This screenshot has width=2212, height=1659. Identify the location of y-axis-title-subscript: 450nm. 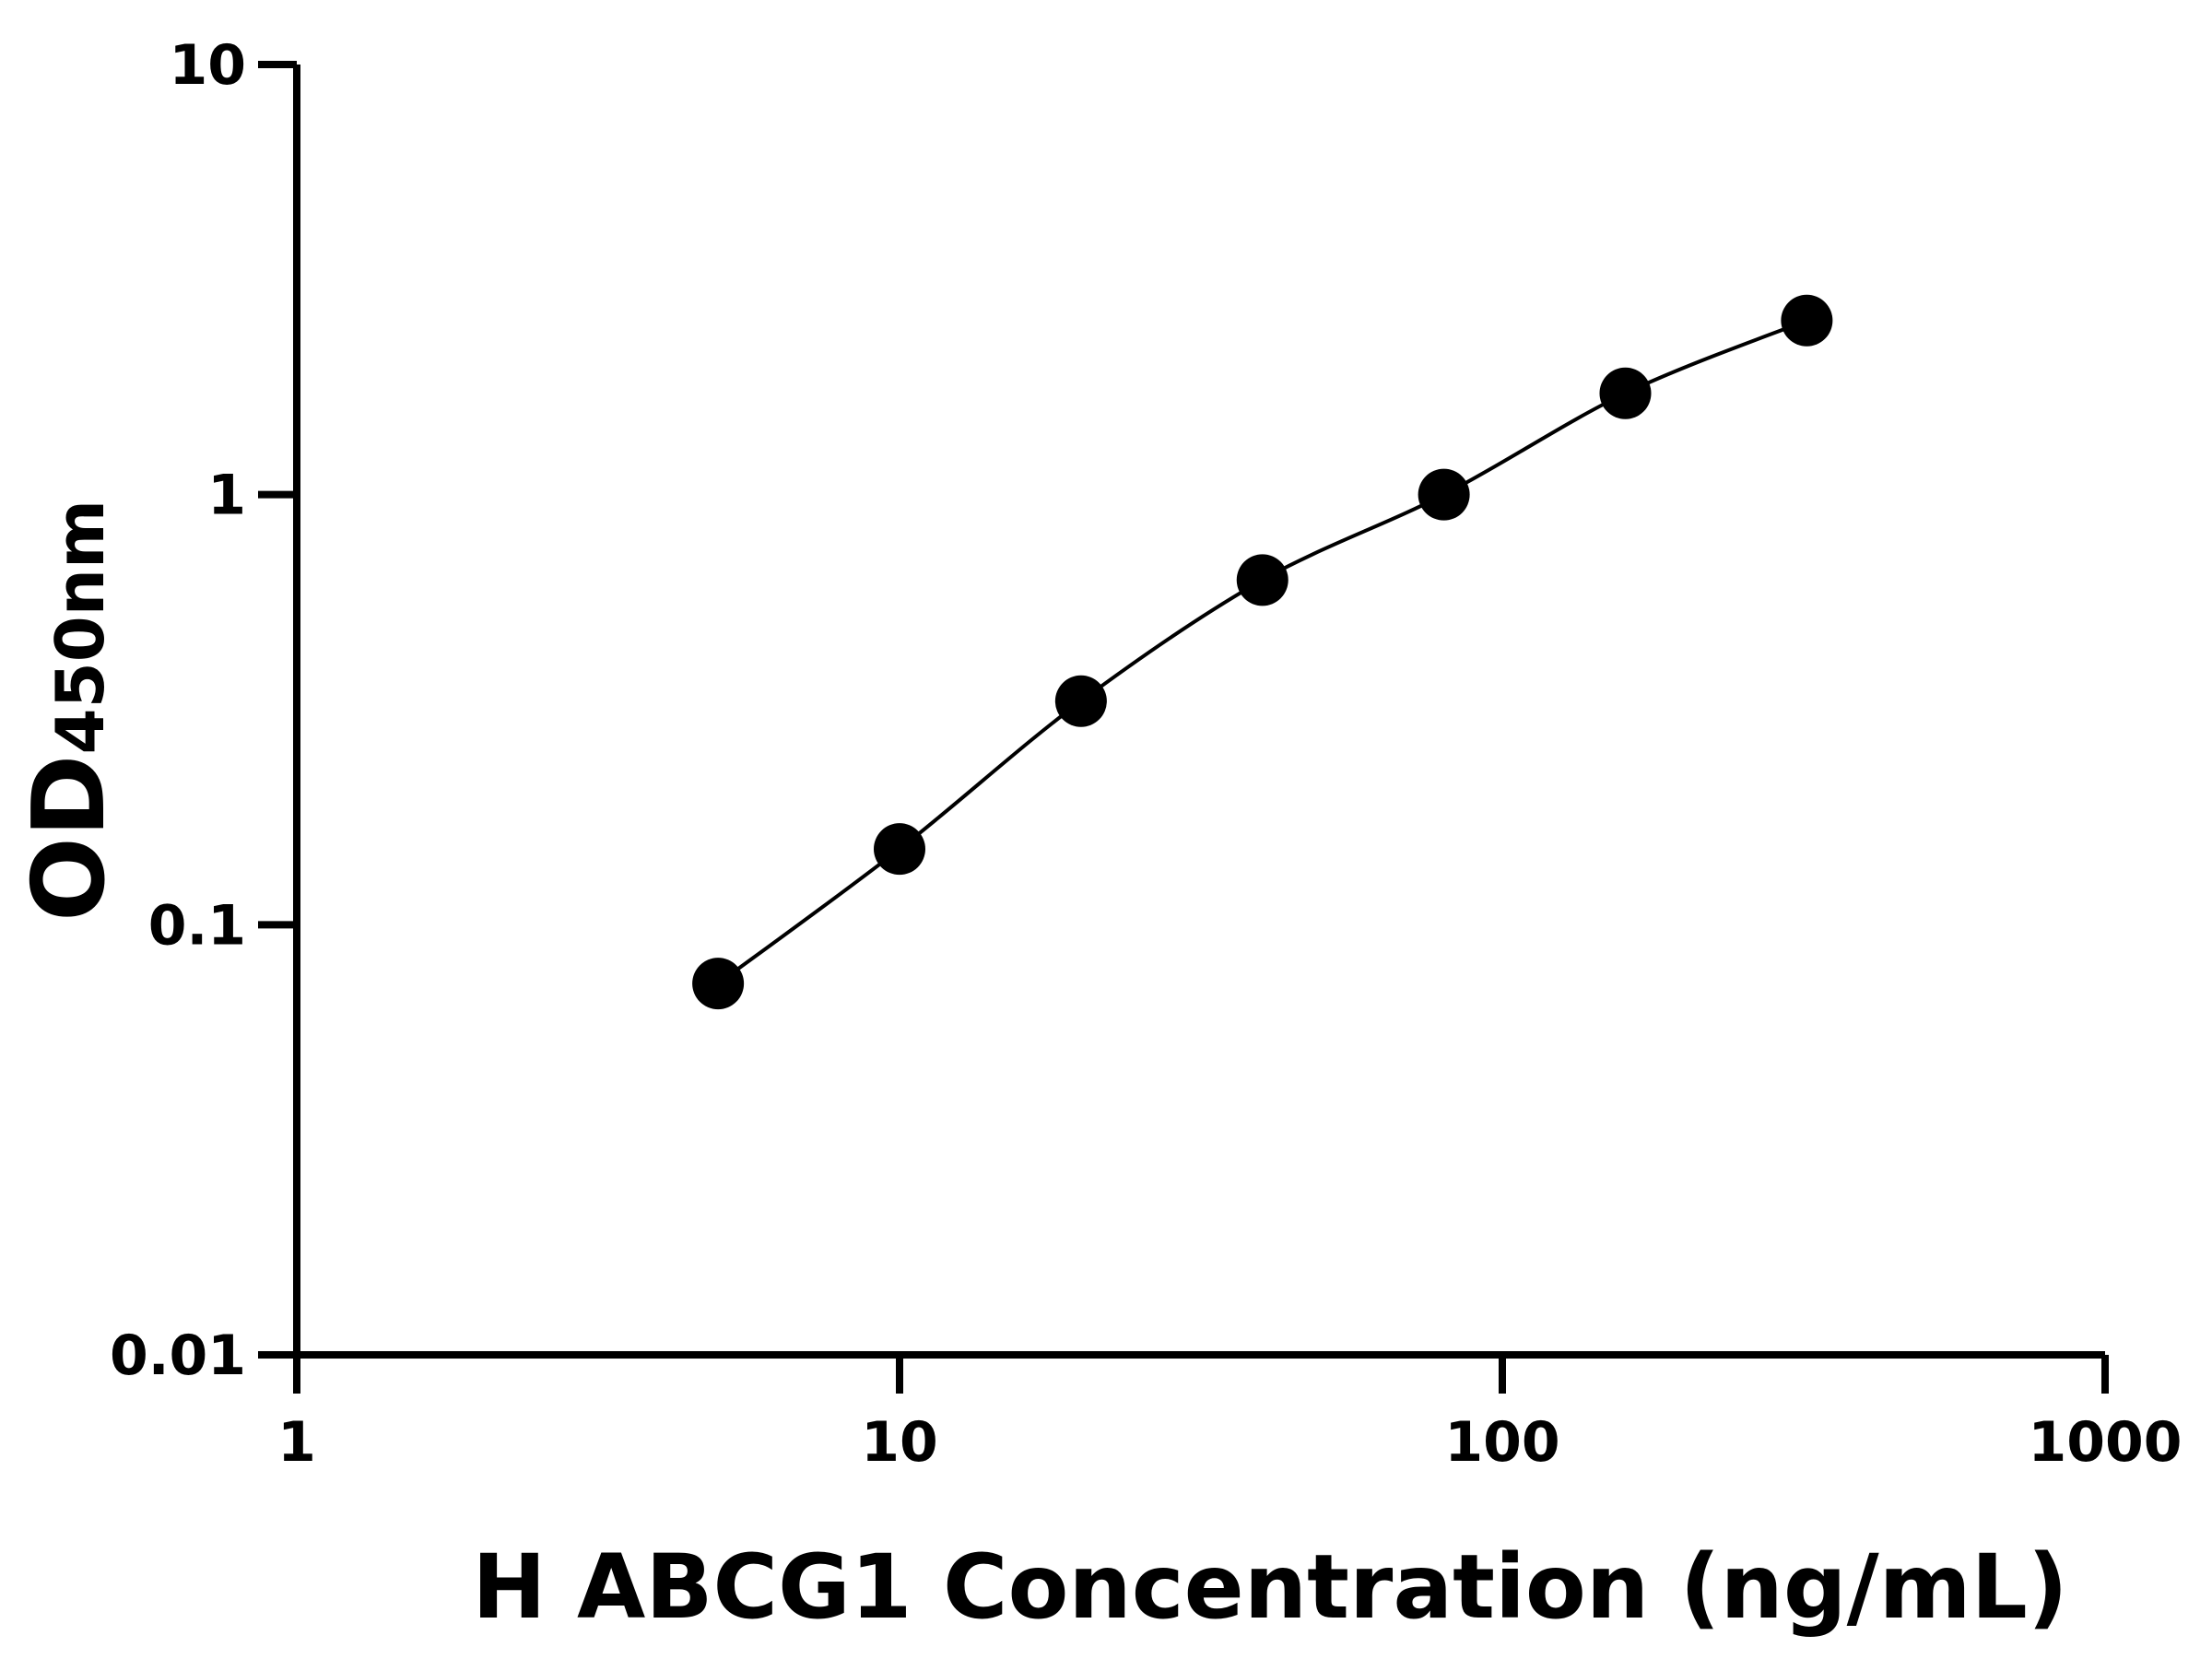
(80, 627).